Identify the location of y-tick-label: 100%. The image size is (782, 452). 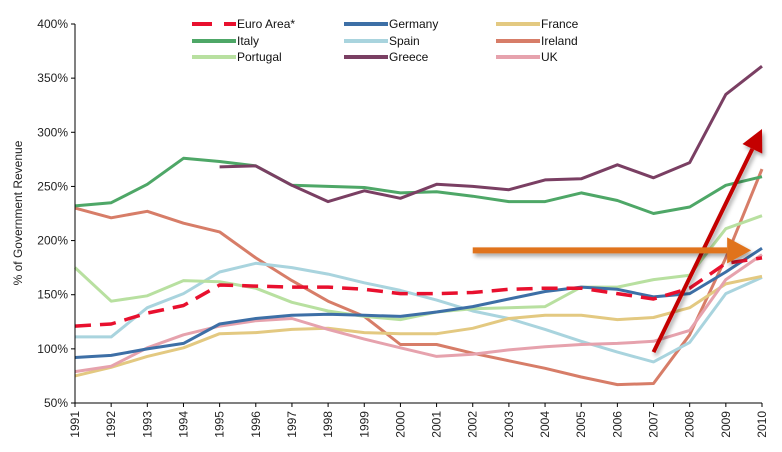
(52, 349).